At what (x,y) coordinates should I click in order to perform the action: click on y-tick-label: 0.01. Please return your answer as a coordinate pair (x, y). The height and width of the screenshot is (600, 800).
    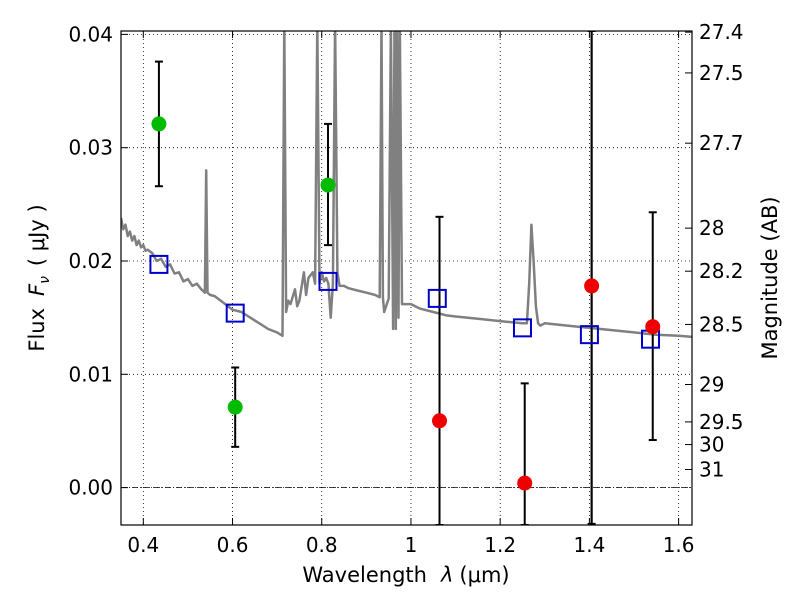
    Looking at the image, I should click on (90, 374).